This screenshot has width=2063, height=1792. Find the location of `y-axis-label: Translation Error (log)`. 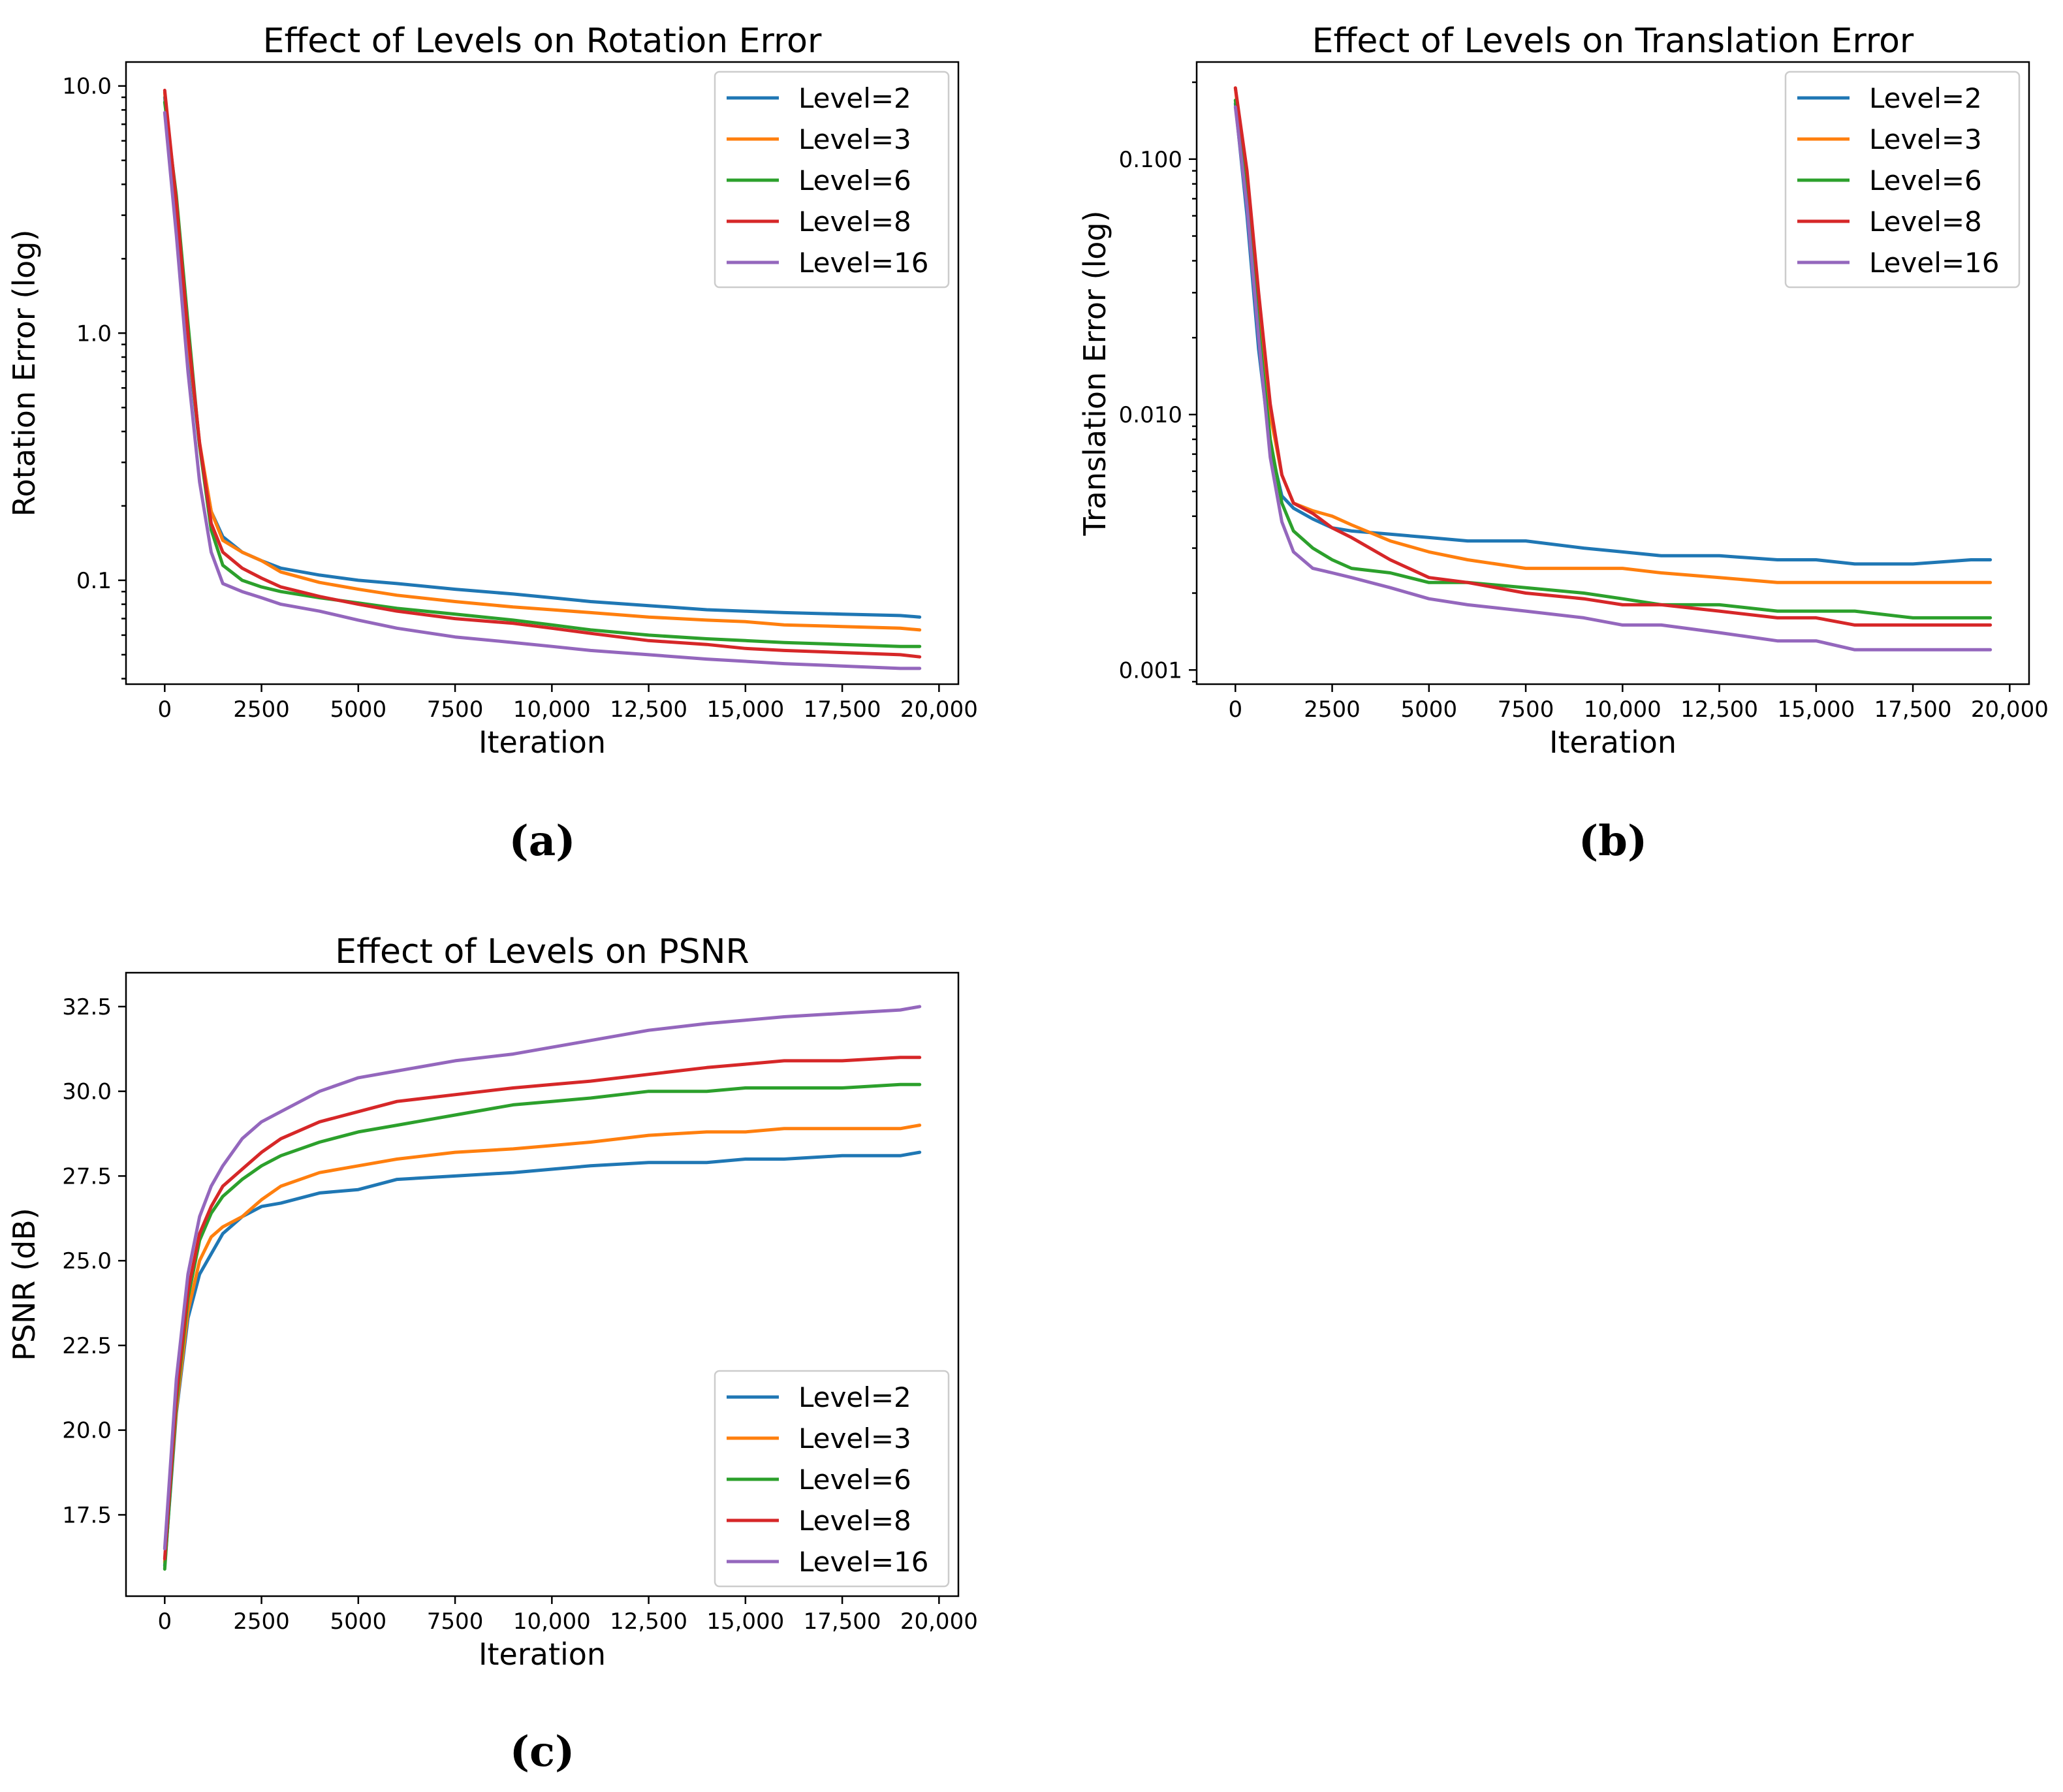

y-axis-label: Translation Error (log) is located at coordinates (1094, 373).